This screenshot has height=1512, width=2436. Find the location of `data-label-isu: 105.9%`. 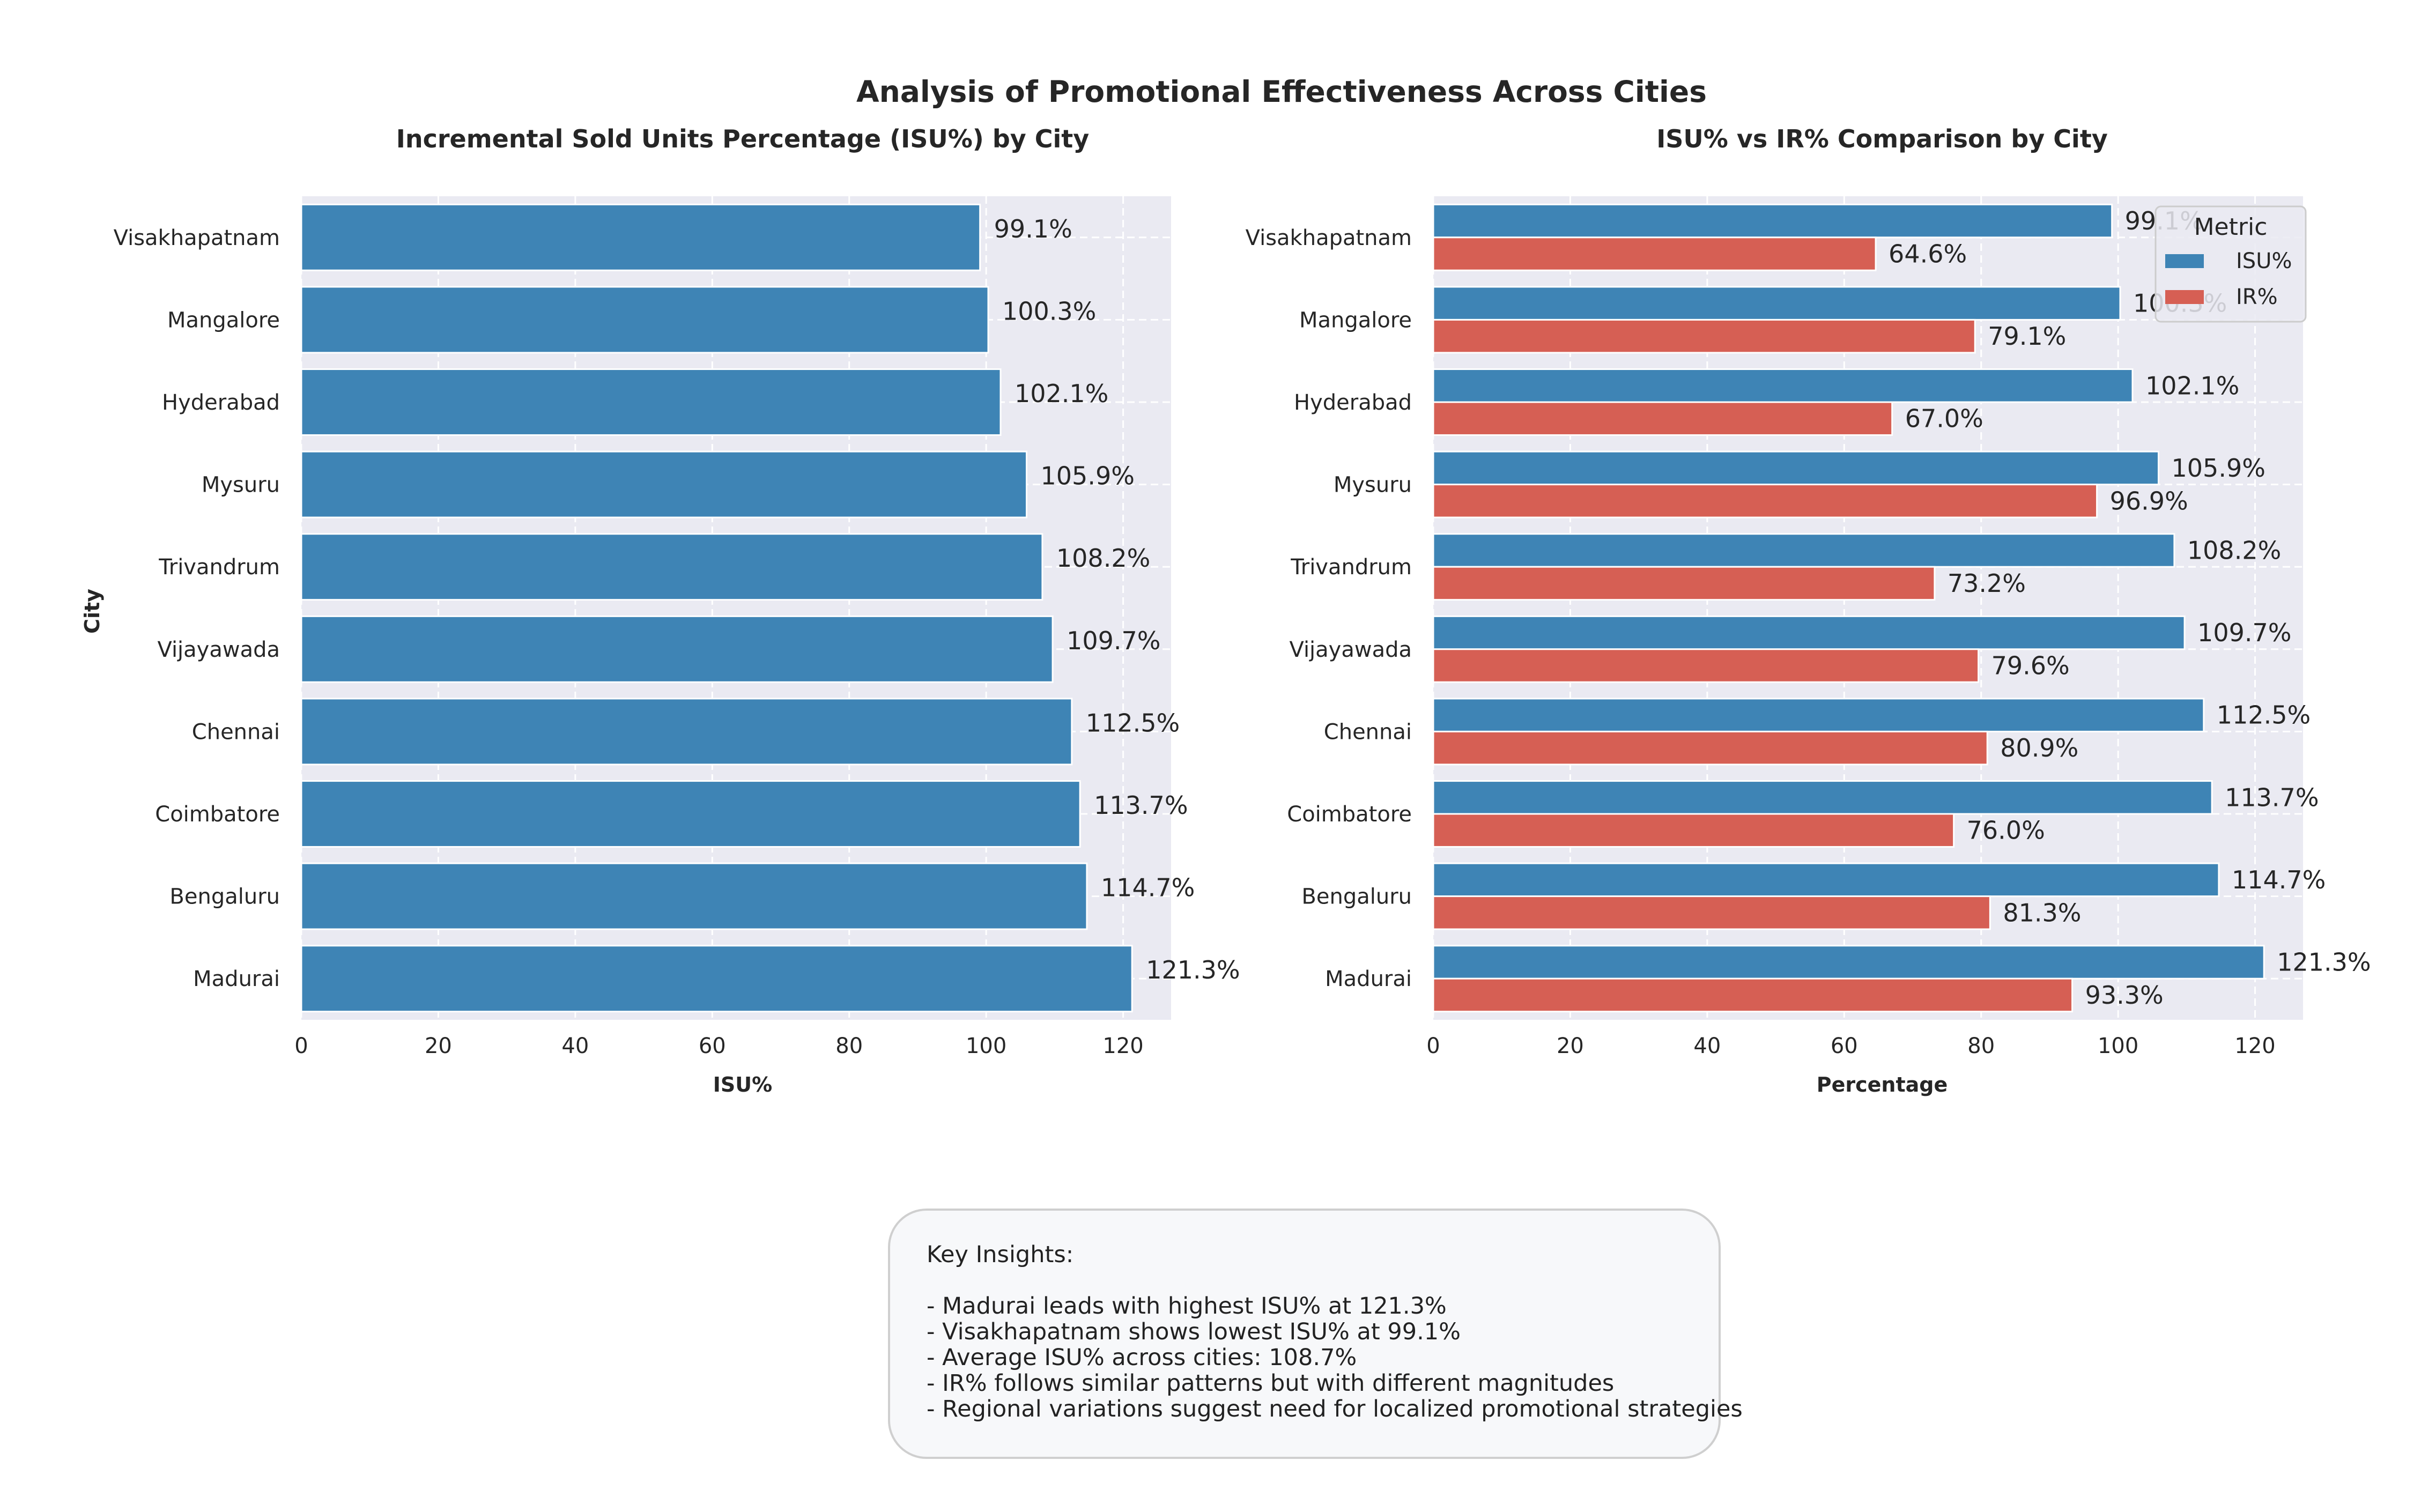

data-label-isu: 105.9% is located at coordinates (2218, 468).